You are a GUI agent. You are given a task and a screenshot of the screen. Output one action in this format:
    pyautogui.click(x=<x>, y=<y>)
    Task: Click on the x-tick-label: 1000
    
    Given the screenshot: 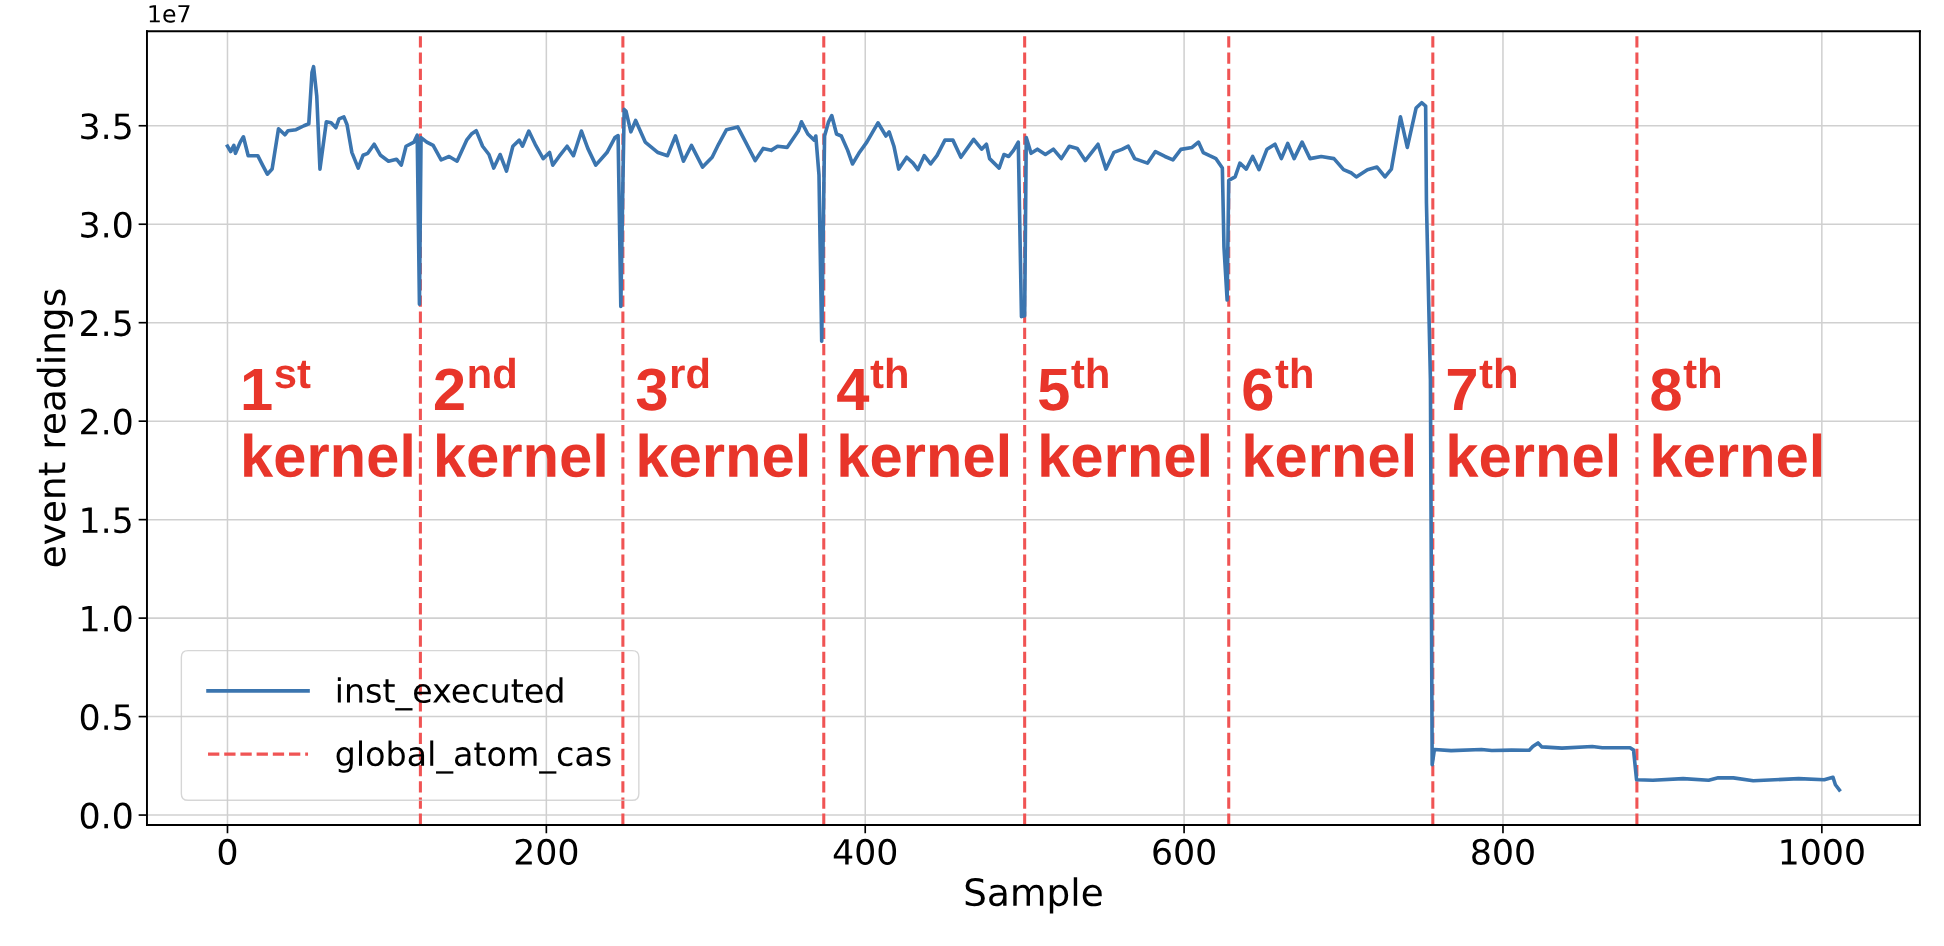 What is the action you would take?
    pyautogui.click(x=1822, y=851)
    